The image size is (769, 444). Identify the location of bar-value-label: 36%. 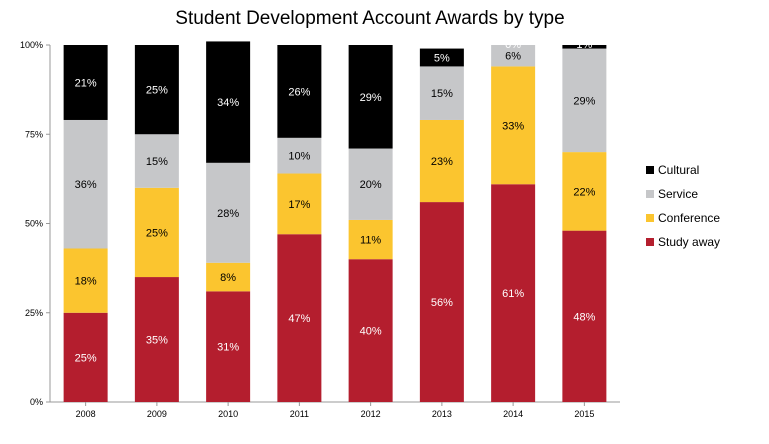
(86, 185).